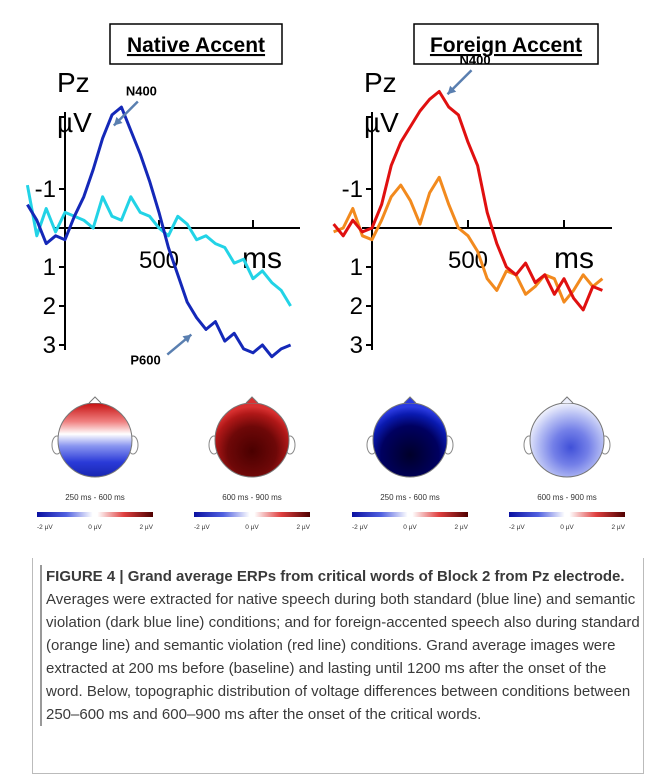  I want to click on chart-title: Foreign Accent, so click(506, 45).